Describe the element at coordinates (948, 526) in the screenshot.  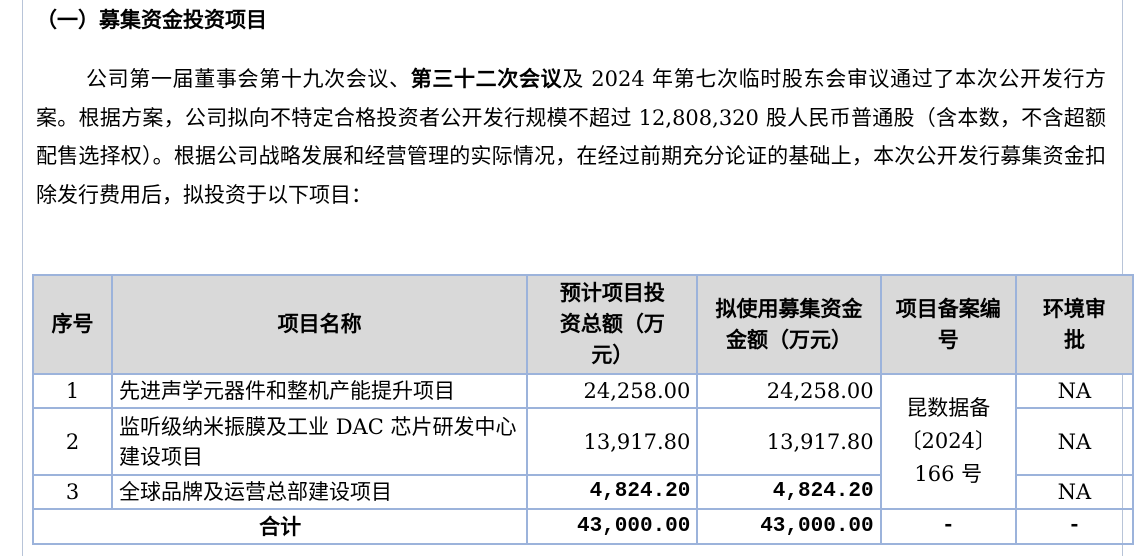
I see `total-filing: -` at that location.